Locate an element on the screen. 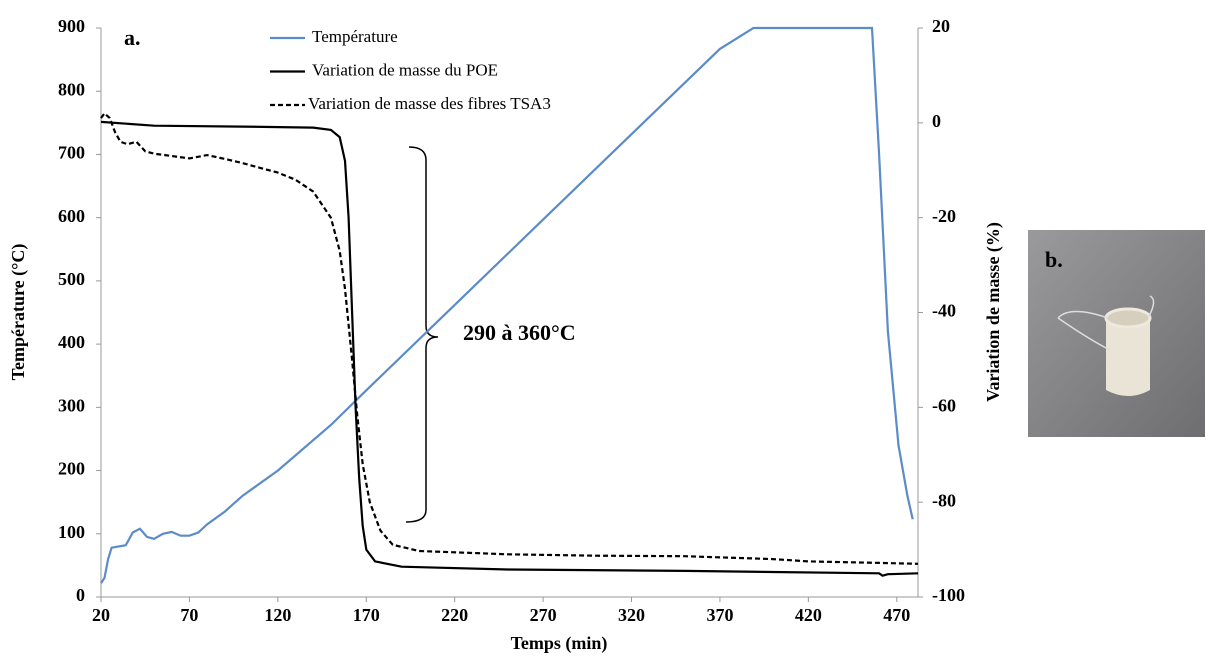  annotation: b. is located at coordinates (1054, 259).